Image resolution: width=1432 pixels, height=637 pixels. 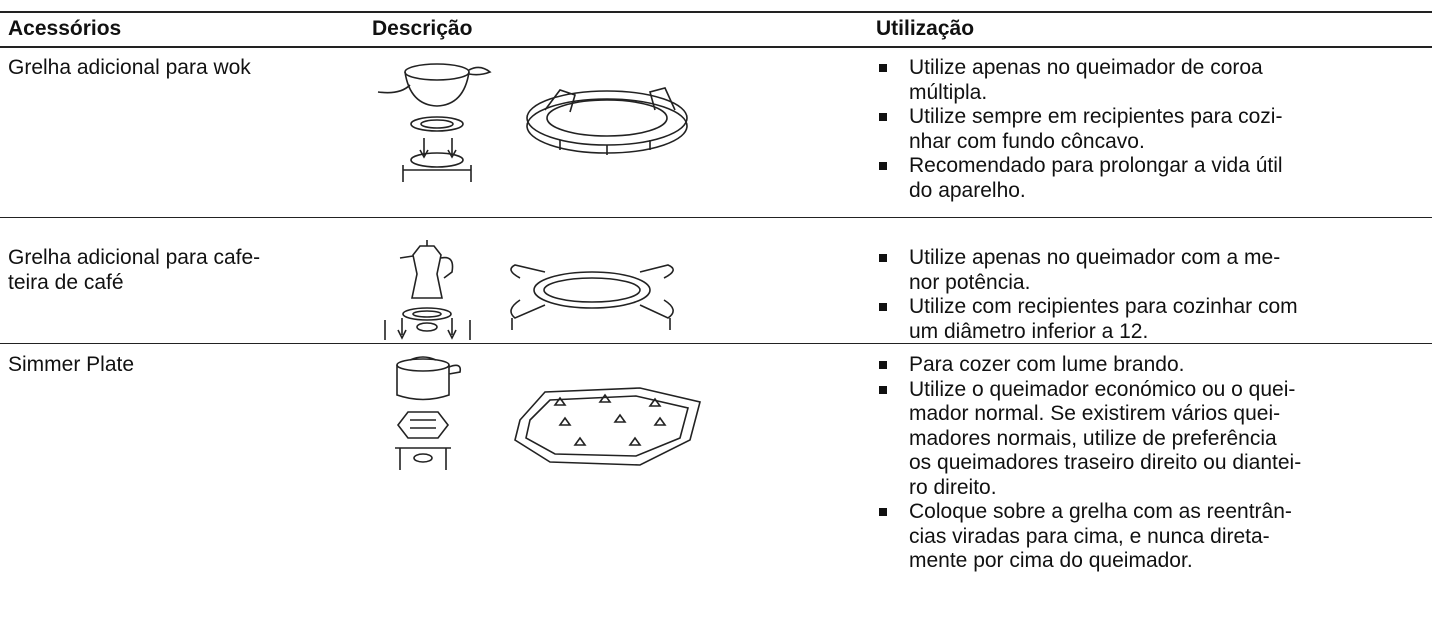 I want to click on usage-text: Utilize apenas no queimador de coroa, so click(x=1086, y=67).